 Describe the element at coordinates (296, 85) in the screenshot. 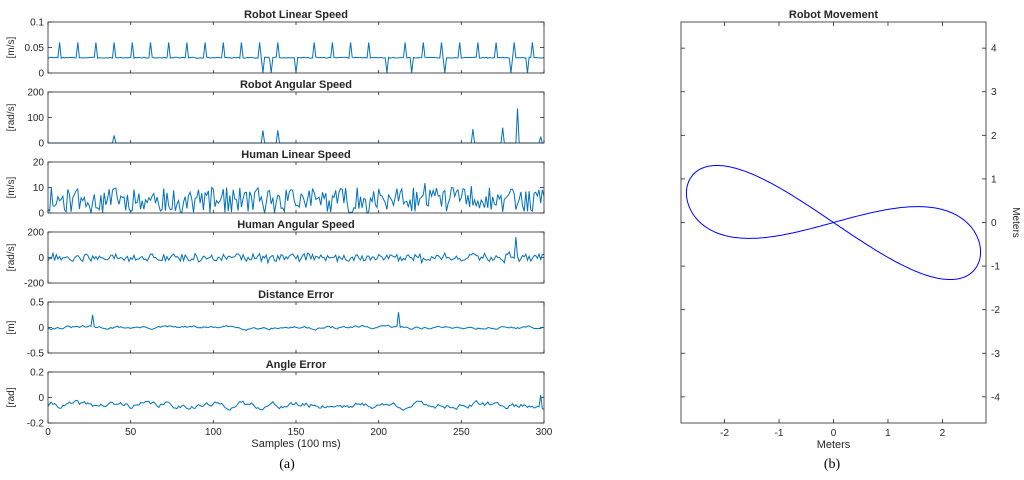

I see `panel-title: Robot Angular Speed` at that location.